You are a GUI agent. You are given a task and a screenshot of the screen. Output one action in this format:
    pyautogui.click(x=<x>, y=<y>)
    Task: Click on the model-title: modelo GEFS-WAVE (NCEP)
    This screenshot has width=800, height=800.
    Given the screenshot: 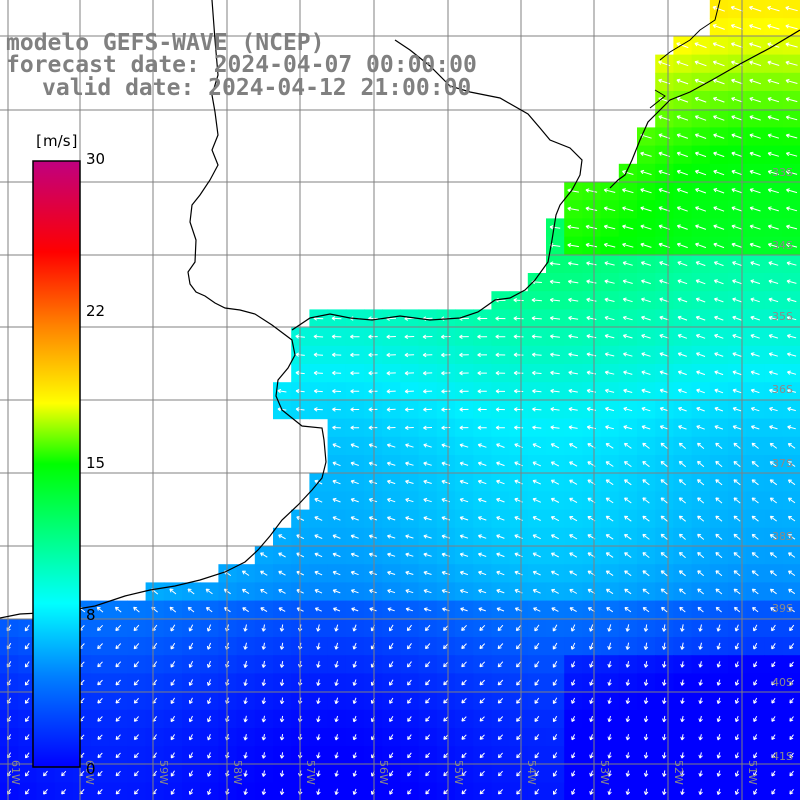 What is the action you would take?
    pyautogui.click(x=165, y=43)
    